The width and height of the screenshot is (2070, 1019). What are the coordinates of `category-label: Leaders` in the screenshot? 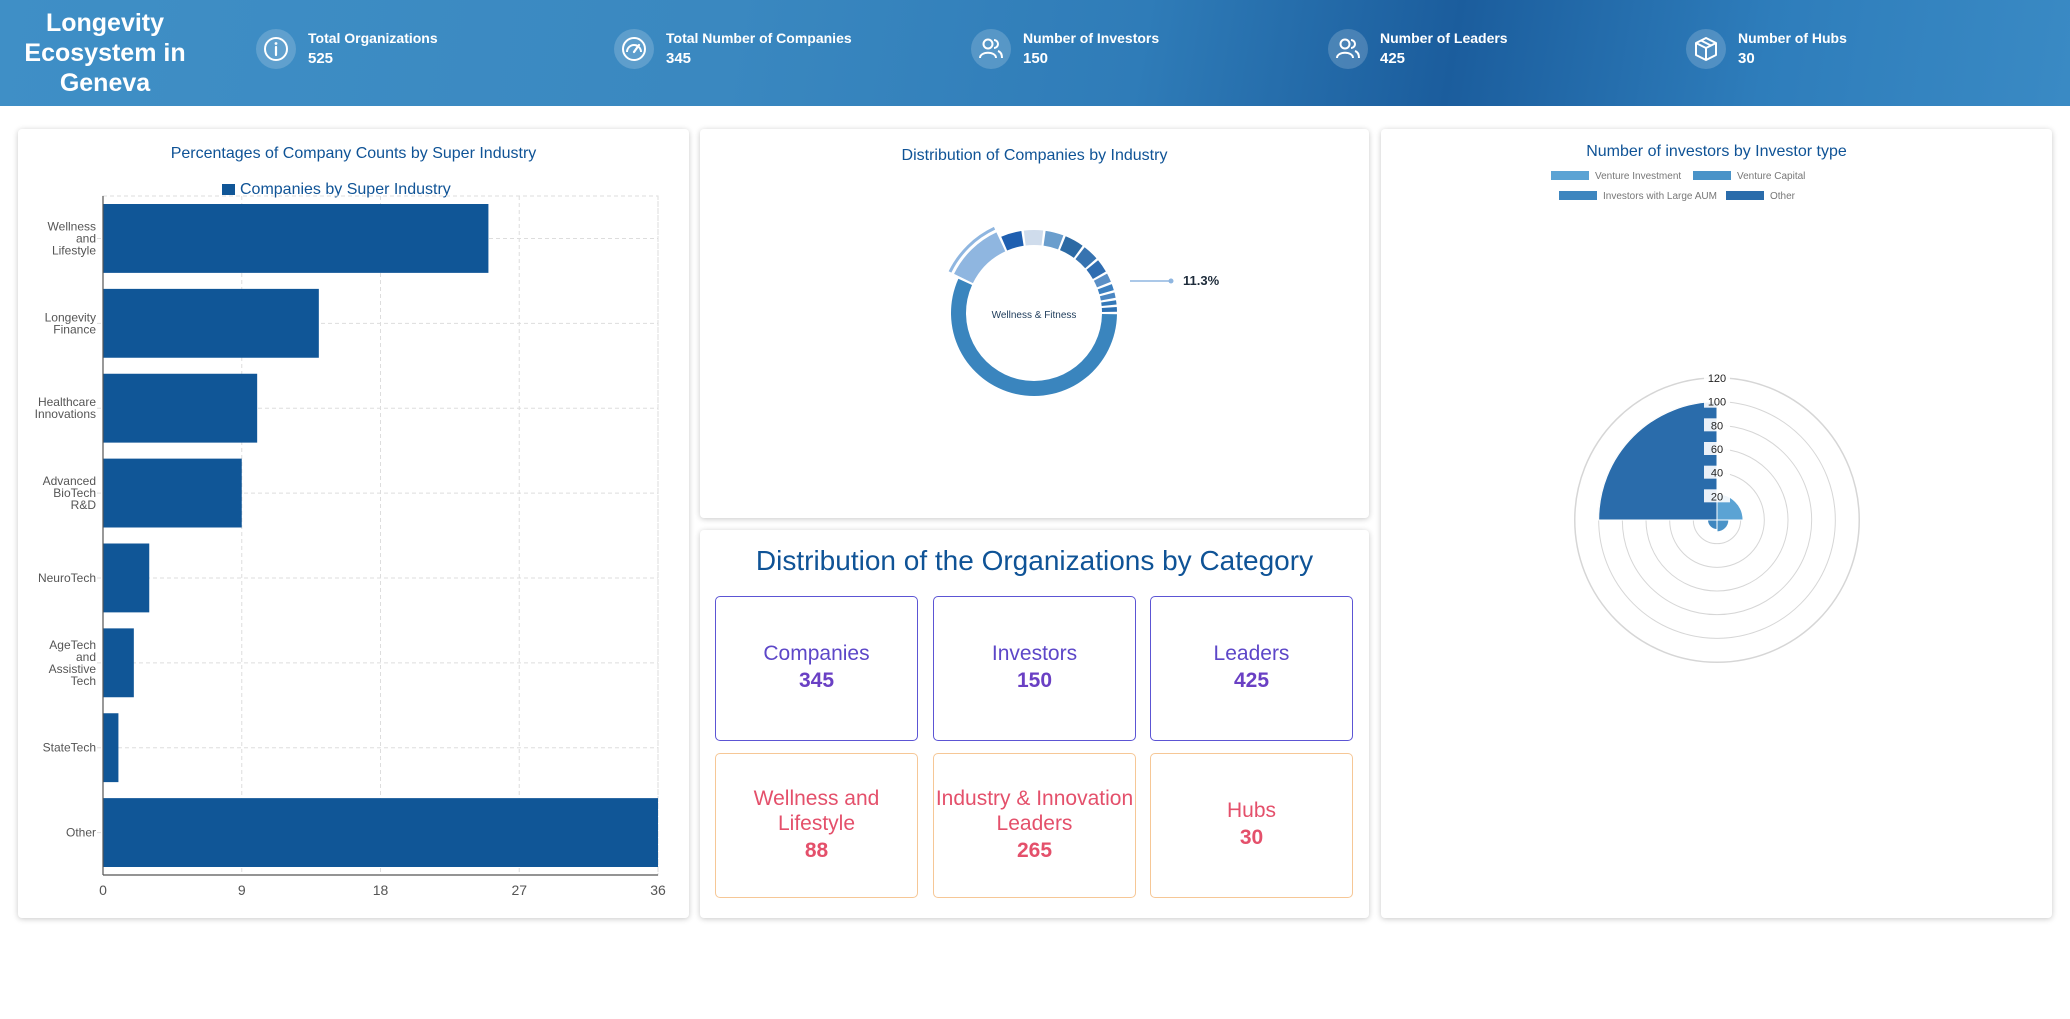 It's located at (1251, 653).